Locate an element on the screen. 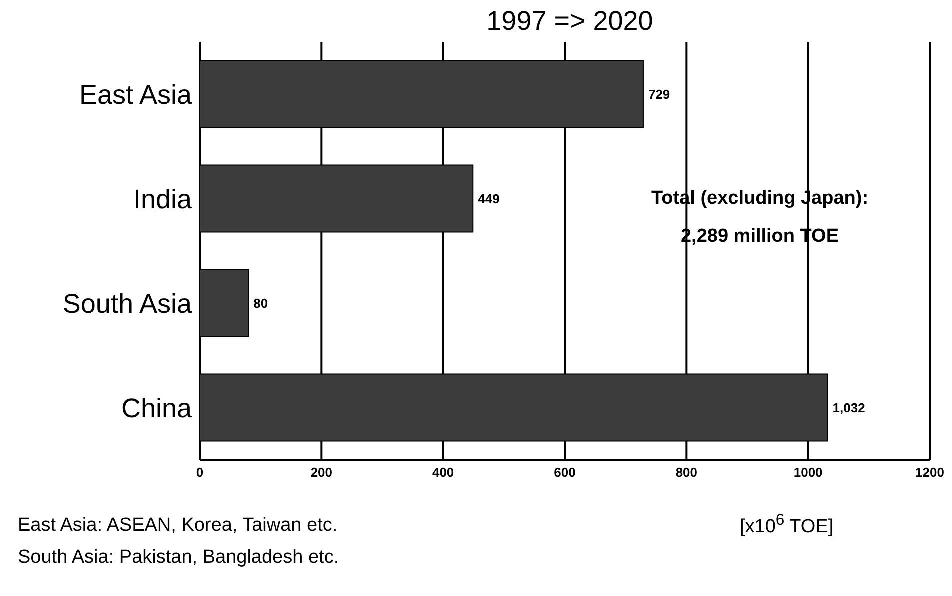  x-tick-label: 600 is located at coordinates (565, 472).